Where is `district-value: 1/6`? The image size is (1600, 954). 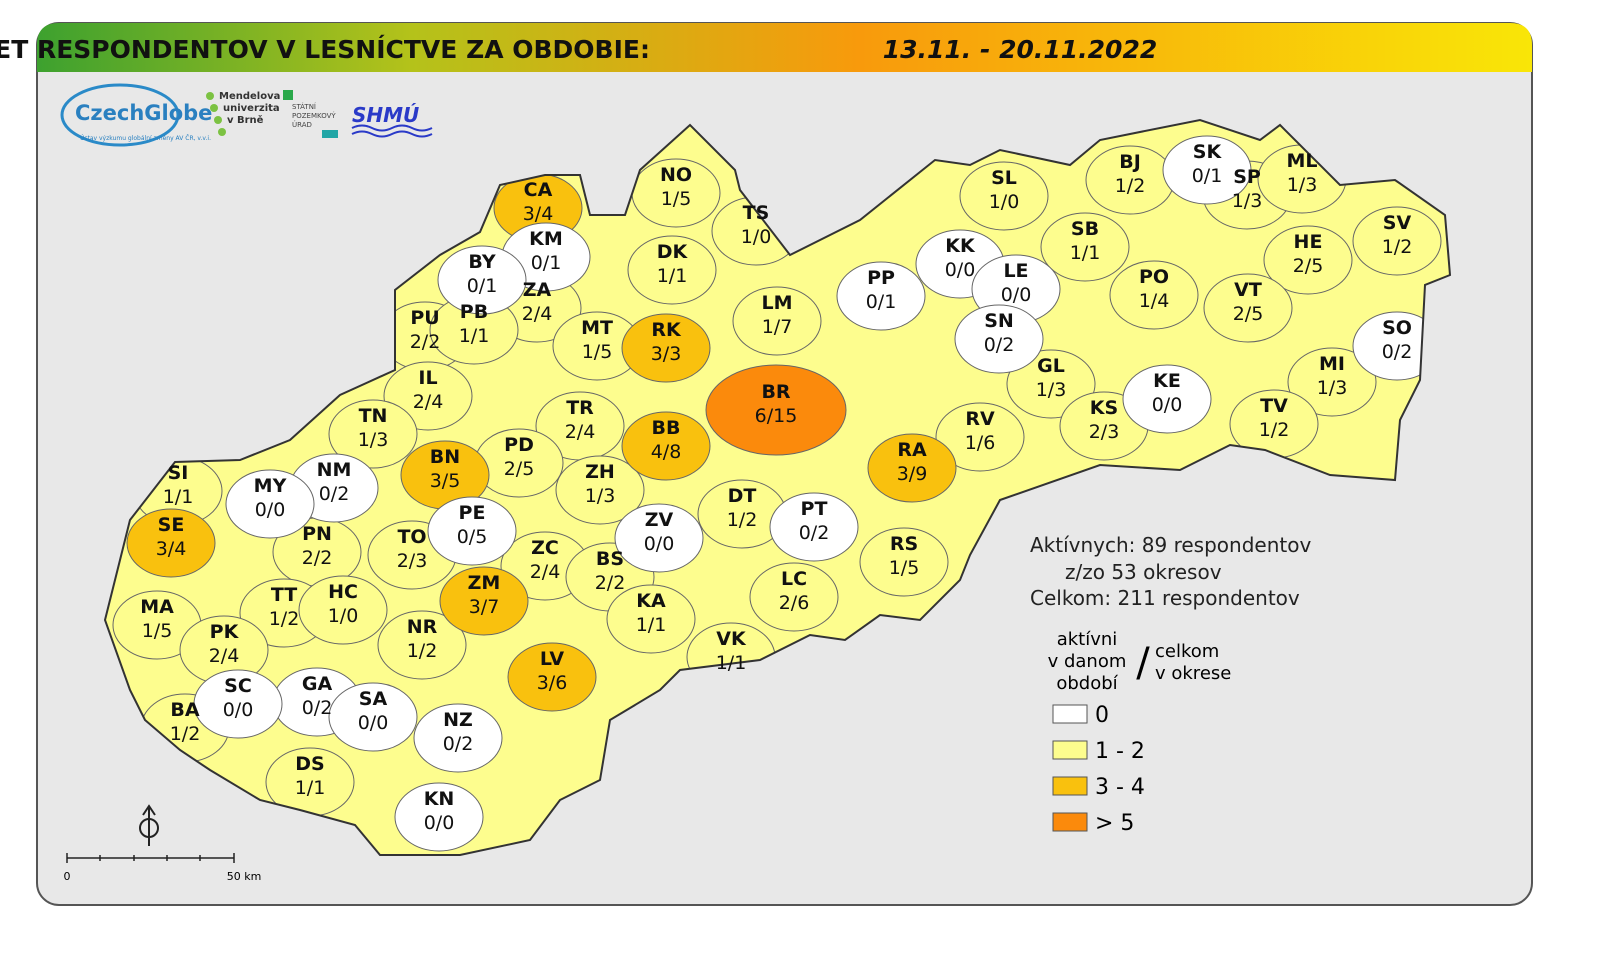
district-value: 1/6 is located at coordinates (980, 443).